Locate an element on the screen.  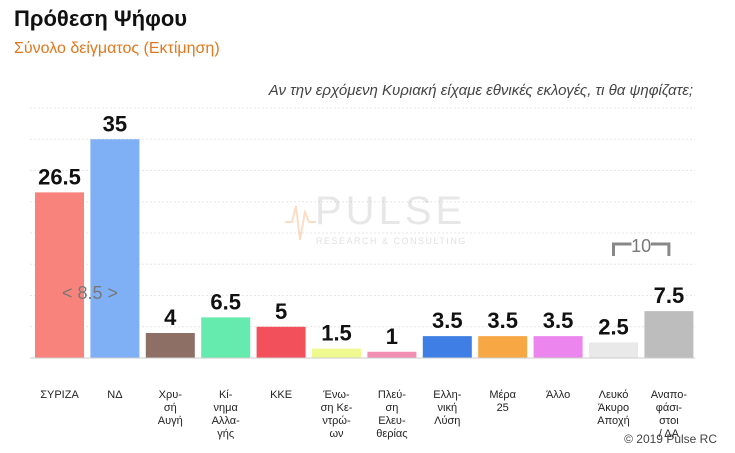
category-label: Αναπο- is located at coordinates (669, 395).